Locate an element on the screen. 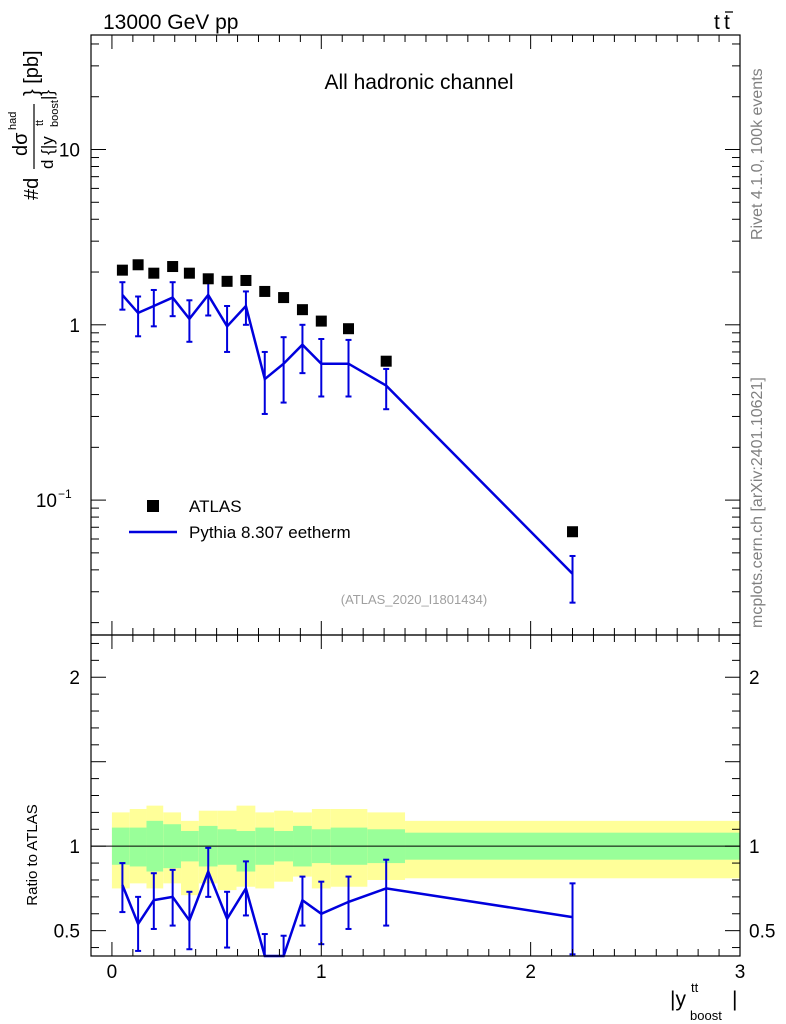 The height and width of the screenshot is (1024, 786). y-label-num: dσ is located at coordinates (21, 144).